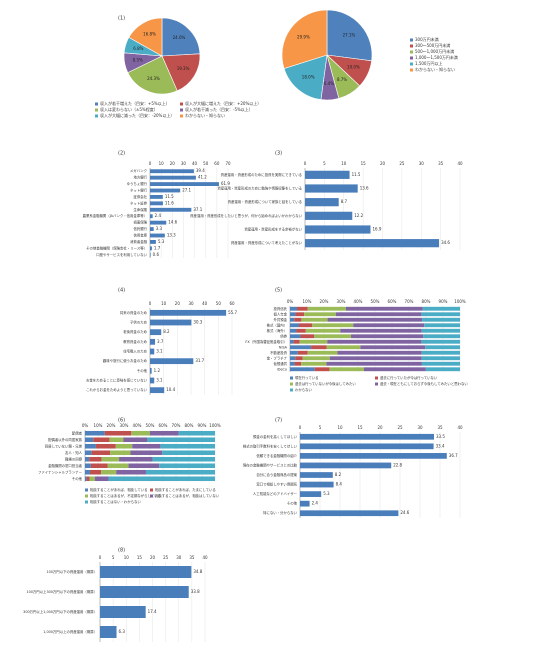  What do you see at coordinates (339, 484) in the screenshot?
I see `value-label: 8.4` at bounding box center [339, 484].